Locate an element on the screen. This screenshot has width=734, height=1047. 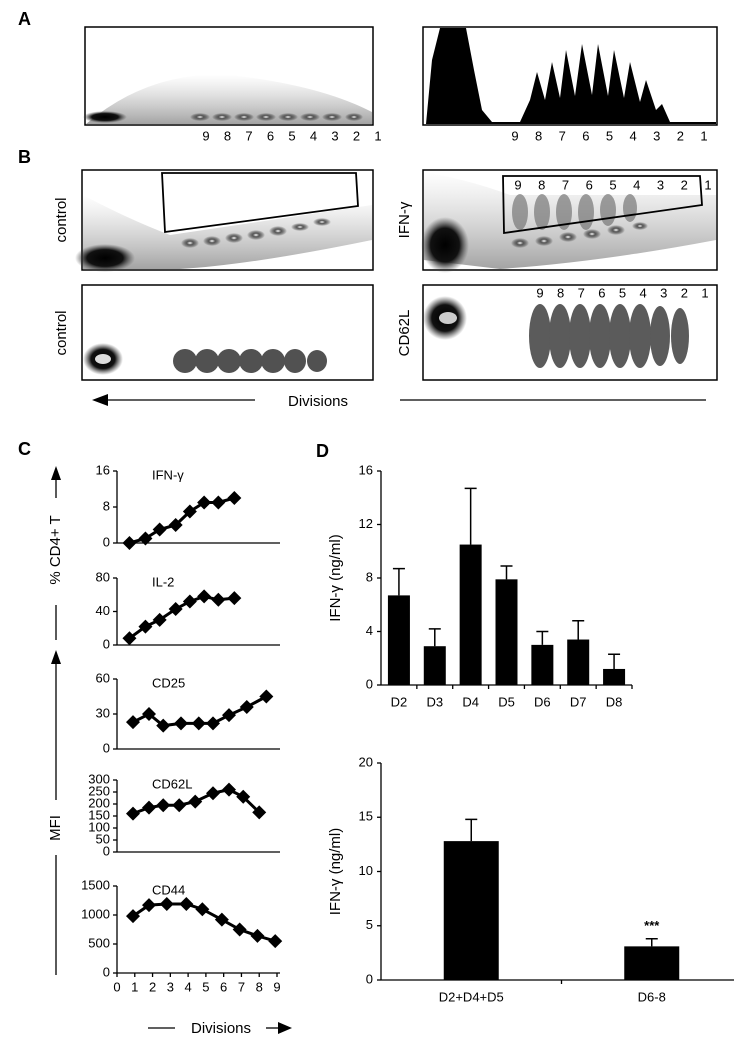
y-tick-label: 60 is located at coordinates (103, 677).